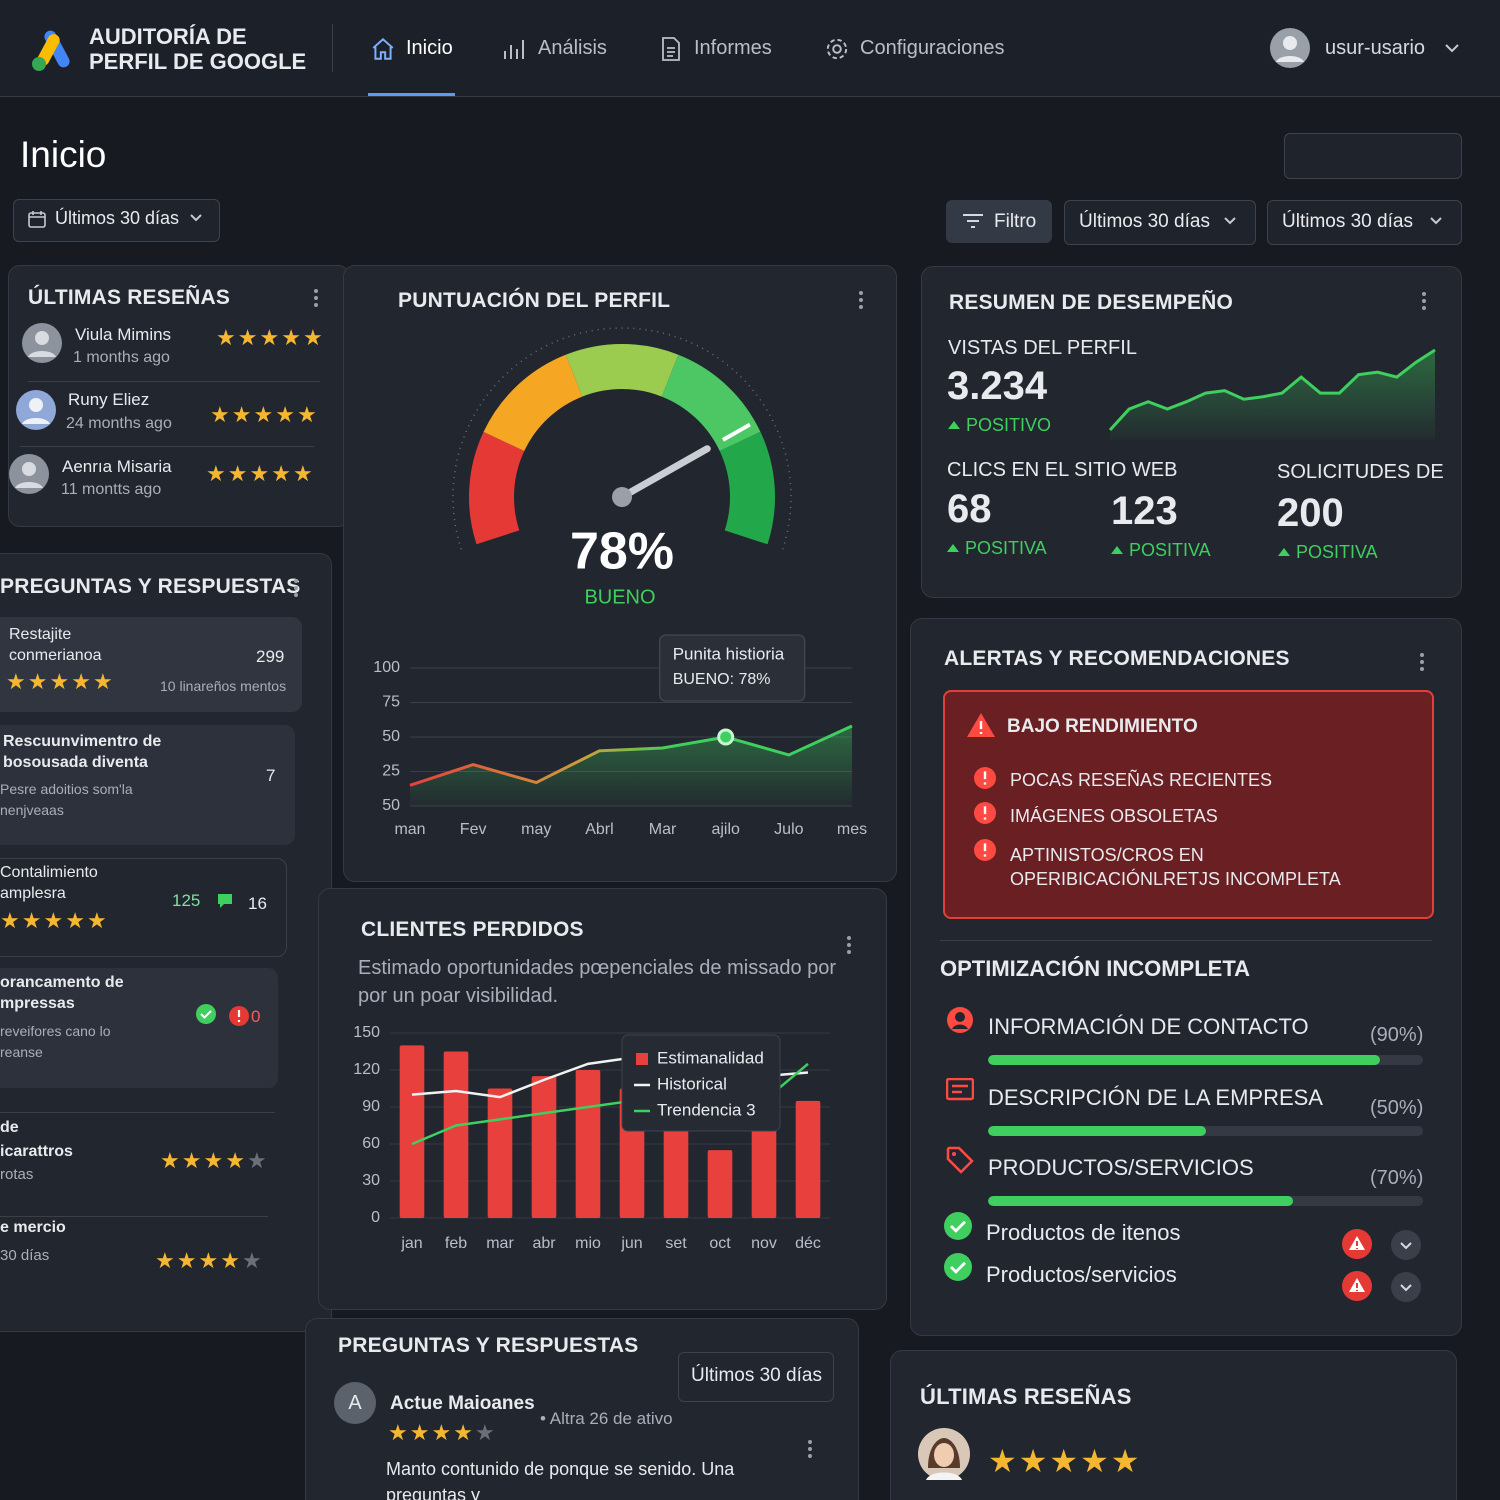  Describe the element at coordinates (17, 1174) in the screenshot. I see `question-note: rotas` at that location.